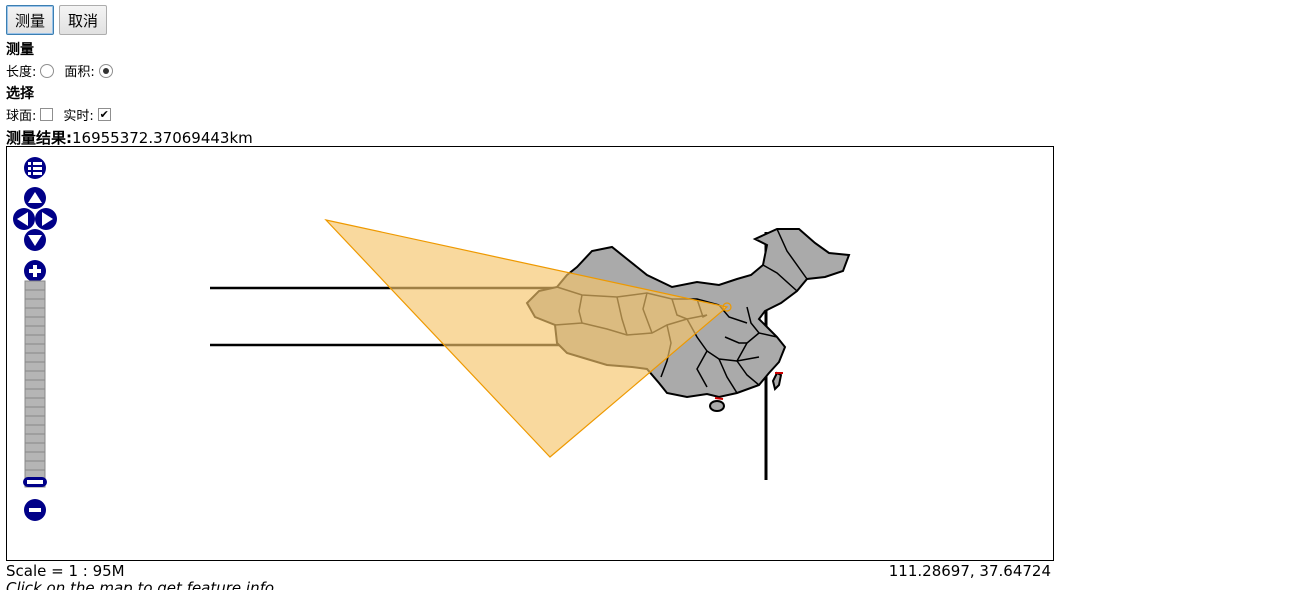  I want to click on immediate-label: 实时:, so click(78, 116).